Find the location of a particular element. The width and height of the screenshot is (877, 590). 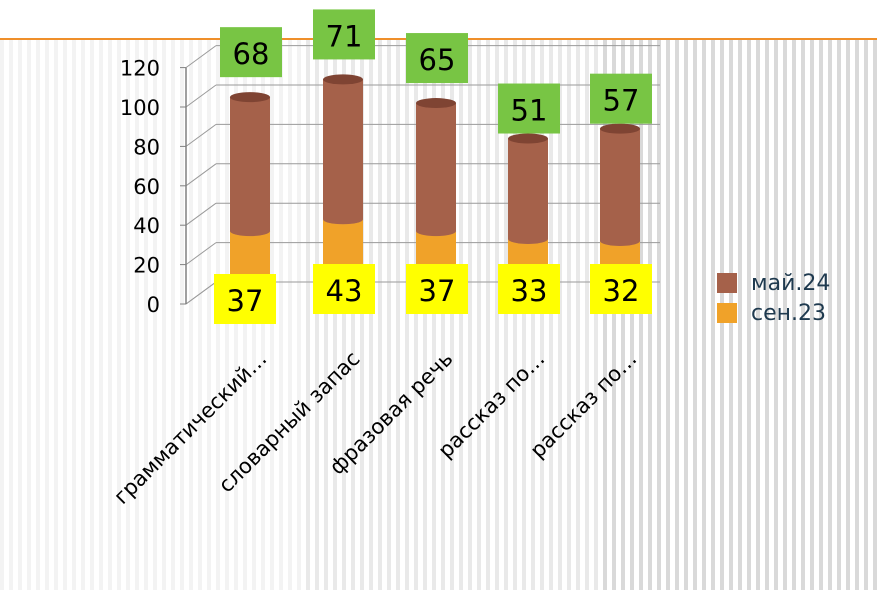

legend-label-may24: май.24 is located at coordinates (790, 283).